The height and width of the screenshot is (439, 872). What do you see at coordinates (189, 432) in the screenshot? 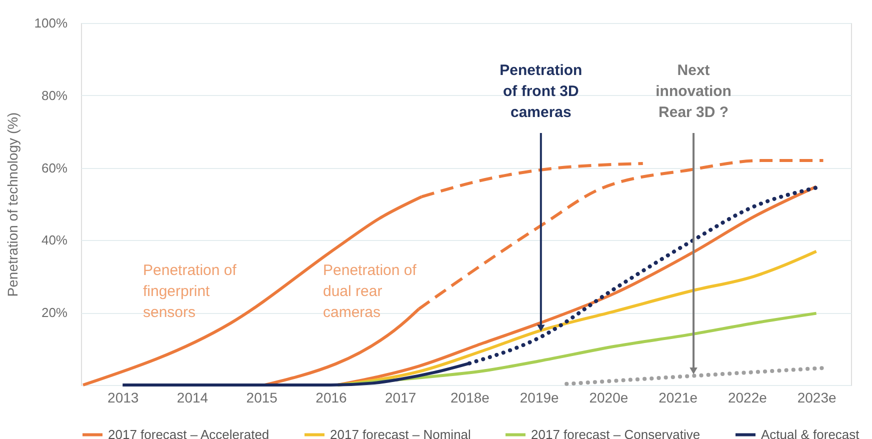
I see `legend-label: 2017 forecast – Accelerated` at bounding box center [189, 432].